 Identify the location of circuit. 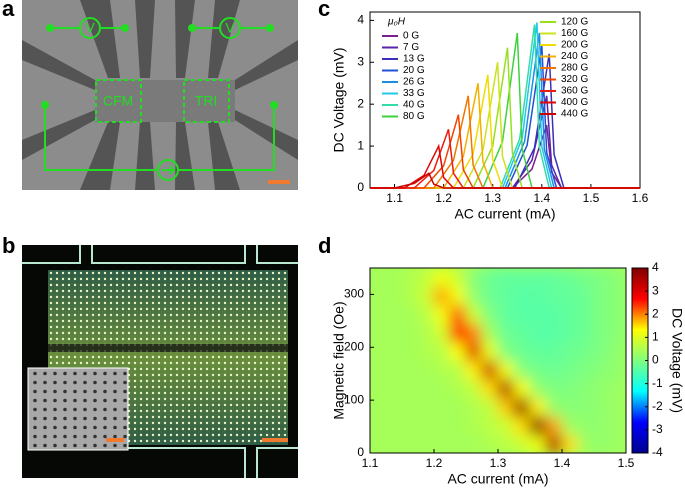
(159, 99).